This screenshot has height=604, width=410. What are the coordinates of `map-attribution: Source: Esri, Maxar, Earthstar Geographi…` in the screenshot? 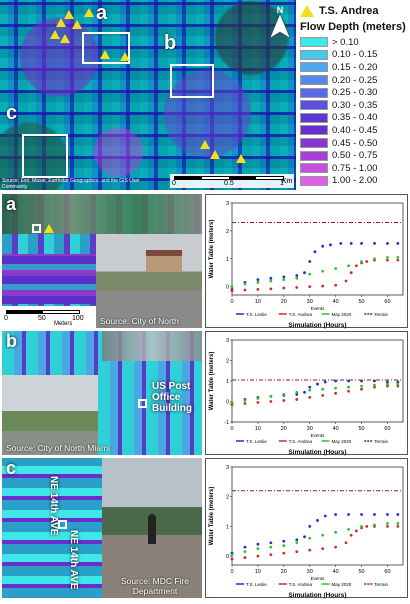 It's located at (71, 184).